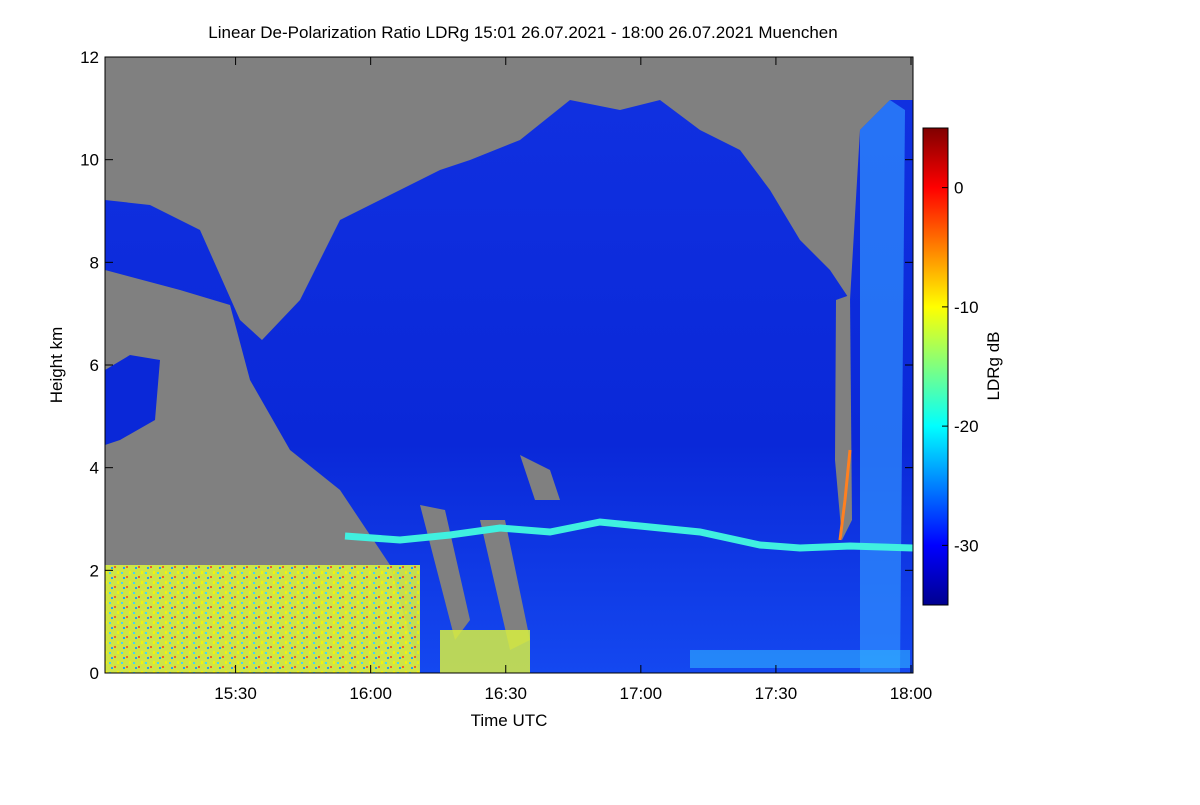 This screenshot has width=1200, height=805. I want to click on x-tick-label: 18:00, so click(911, 693).